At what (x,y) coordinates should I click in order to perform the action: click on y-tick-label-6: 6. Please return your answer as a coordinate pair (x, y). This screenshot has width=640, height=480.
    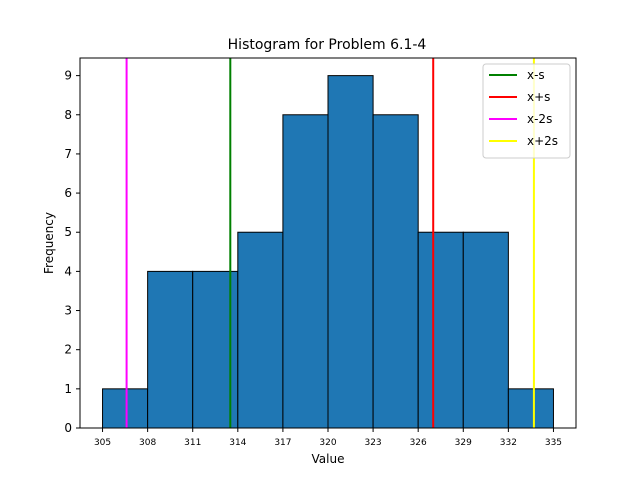
    Looking at the image, I should click on (68, 193).